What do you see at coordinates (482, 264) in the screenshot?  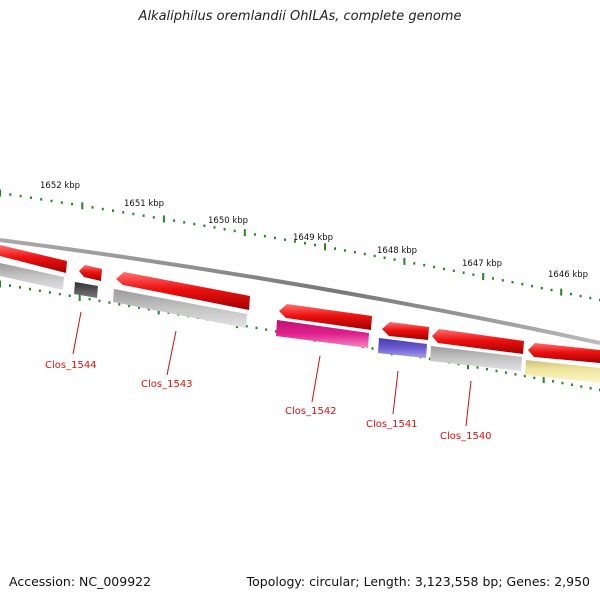 I see `scale-label-1647: 1647 kbp` at bounding box center [482, 264].